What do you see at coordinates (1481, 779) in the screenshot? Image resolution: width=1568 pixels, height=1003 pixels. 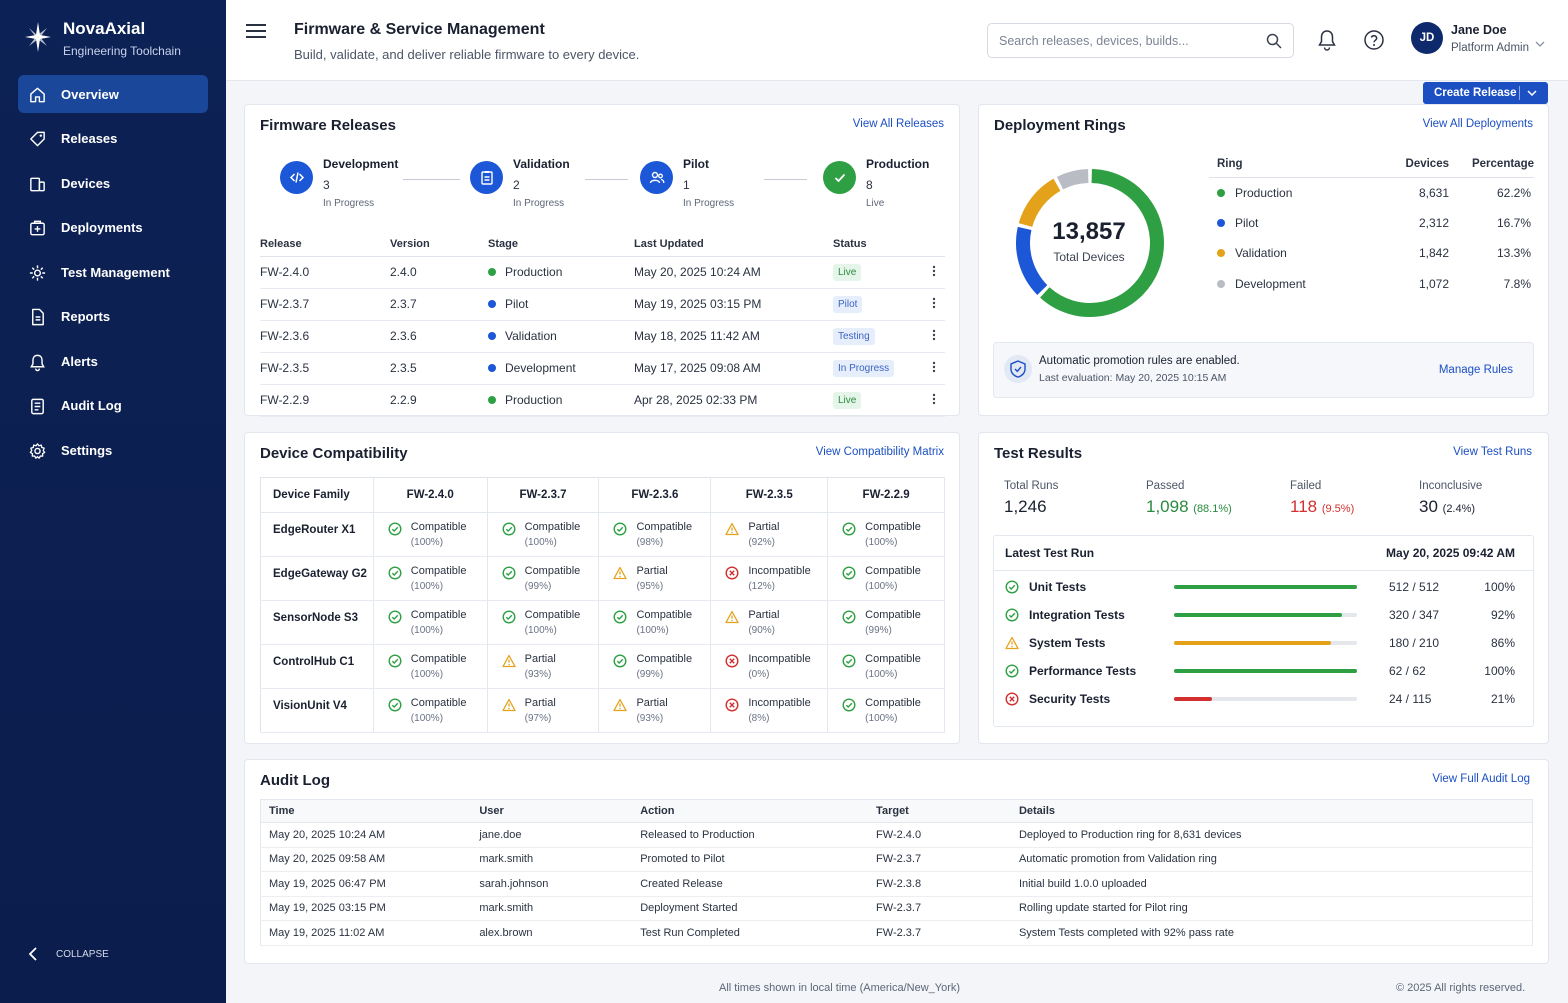 I see `view-full-audit-log-link: View Full Audit Log` at bounding box center [1481, 779].